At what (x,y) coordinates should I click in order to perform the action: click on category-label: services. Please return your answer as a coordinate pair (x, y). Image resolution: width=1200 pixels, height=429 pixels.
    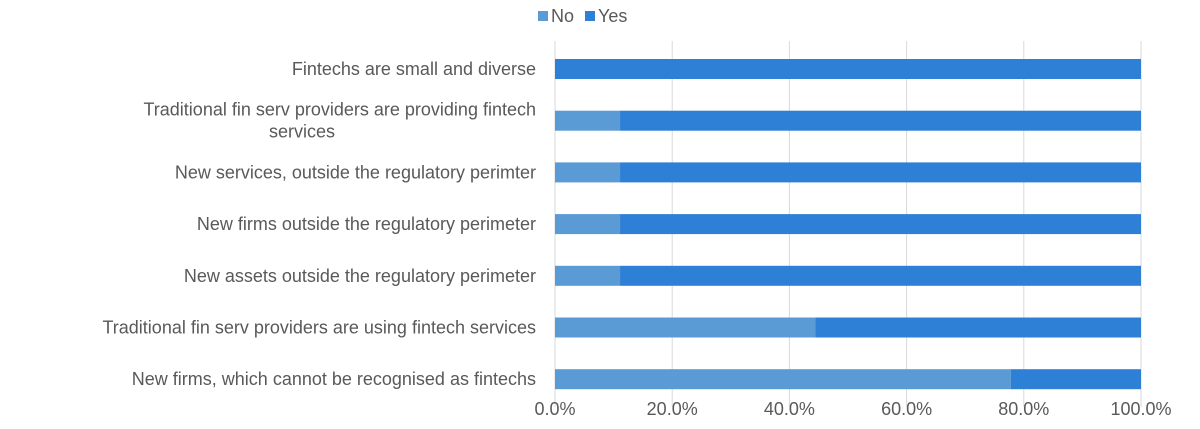
    Looking at the image, I should click on (302, 132).